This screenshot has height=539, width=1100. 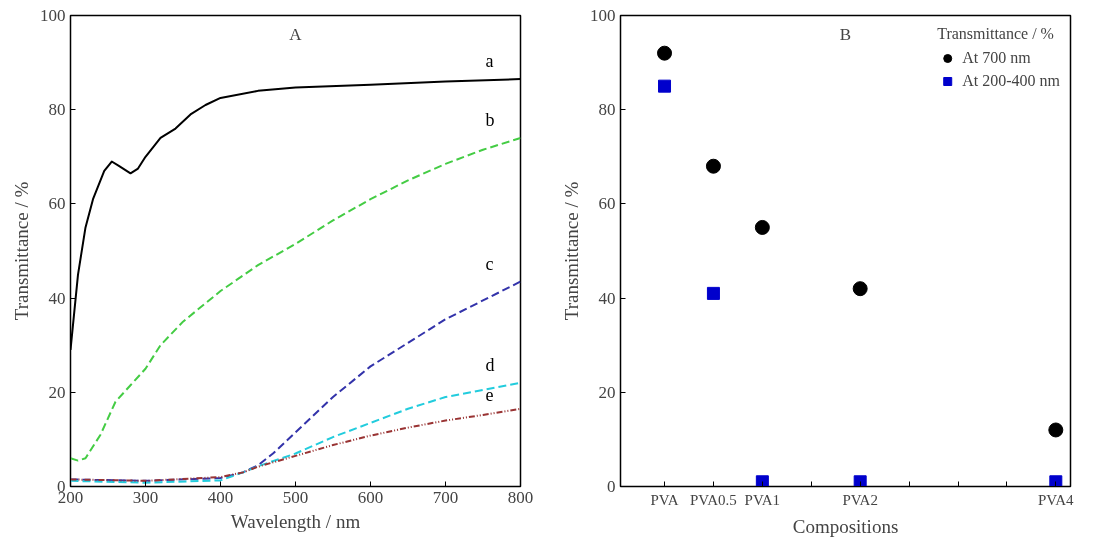 I want to click on text: B, so click(x=845, y=34).